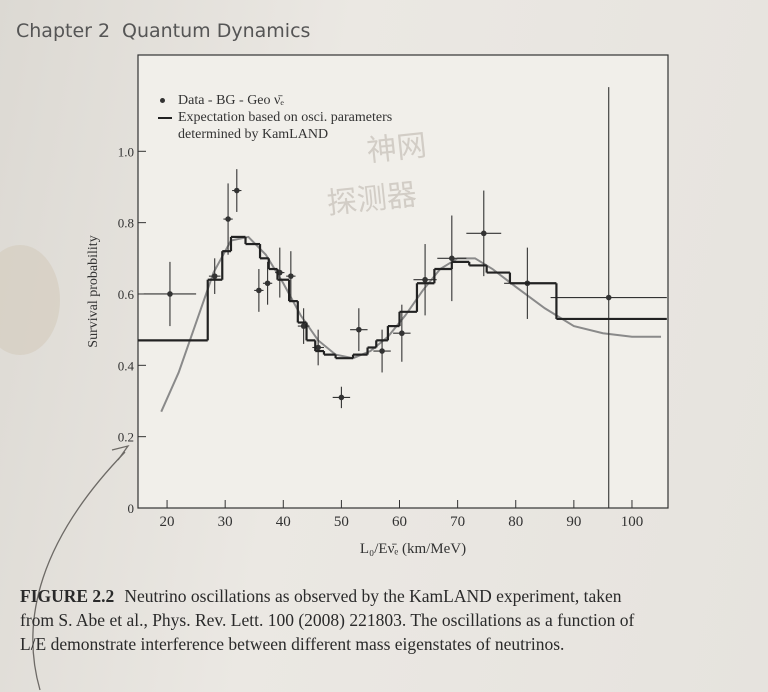 Image resolution: width=768 pixels, height=692 pixels. Describe the element at coordinates (283, 522) in the screenshot. I see `x-tick-label: 40` at that location.